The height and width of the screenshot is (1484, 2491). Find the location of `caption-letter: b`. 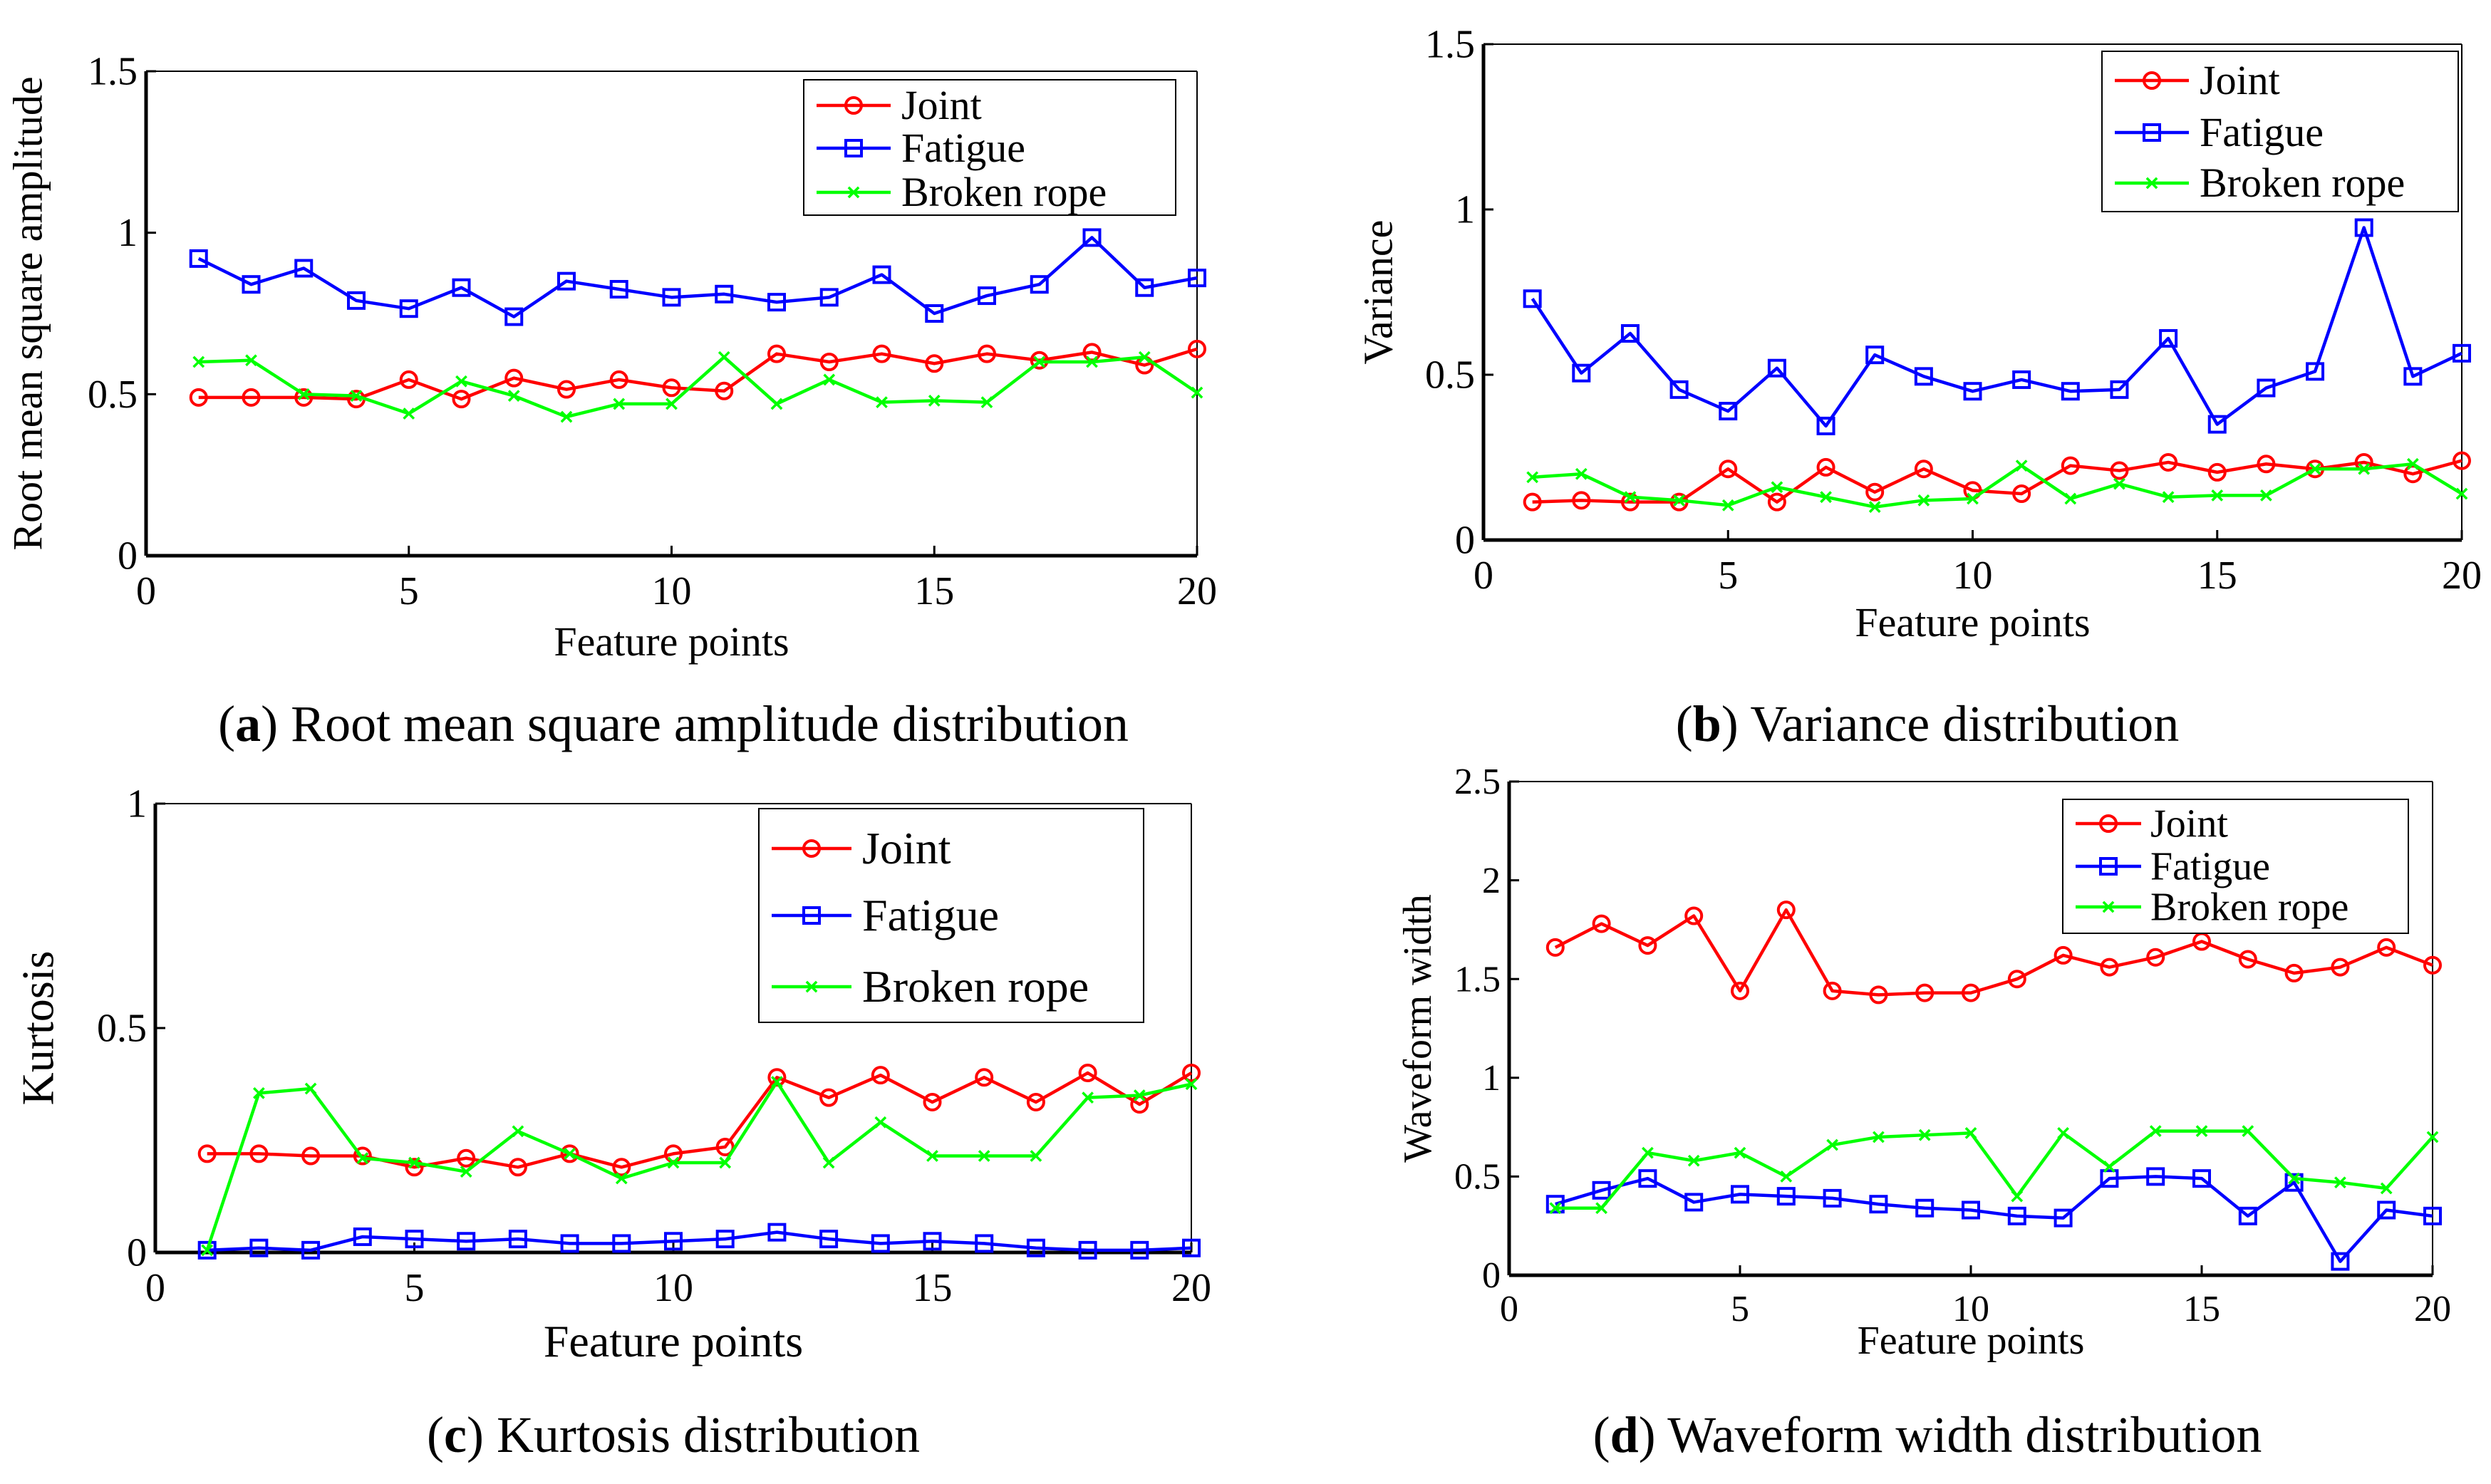

caption-letter: b is located at coordinates (1707, 723).